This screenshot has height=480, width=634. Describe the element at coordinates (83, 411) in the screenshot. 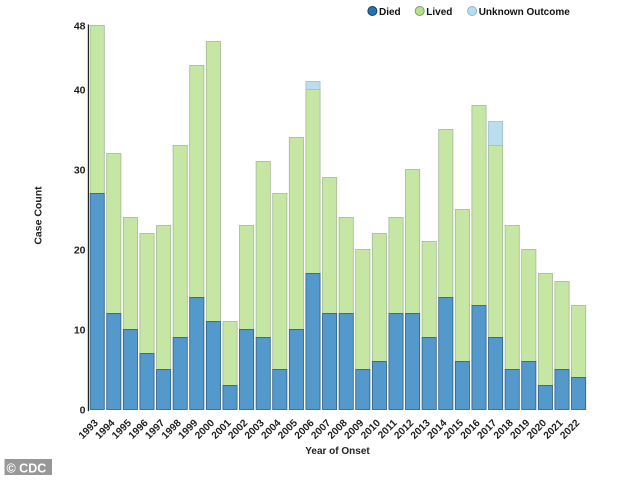

I see `svg-text: 0` at that location.